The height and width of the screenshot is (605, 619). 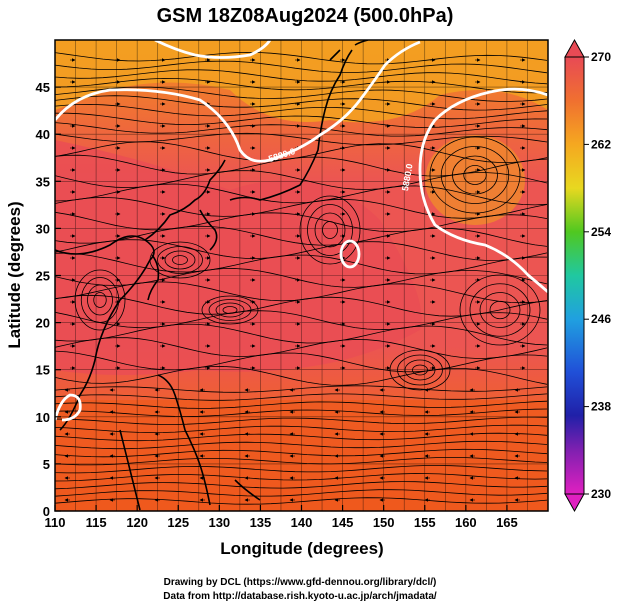 I want to click on x-tick-label: 140, so click(x=302, y=522).